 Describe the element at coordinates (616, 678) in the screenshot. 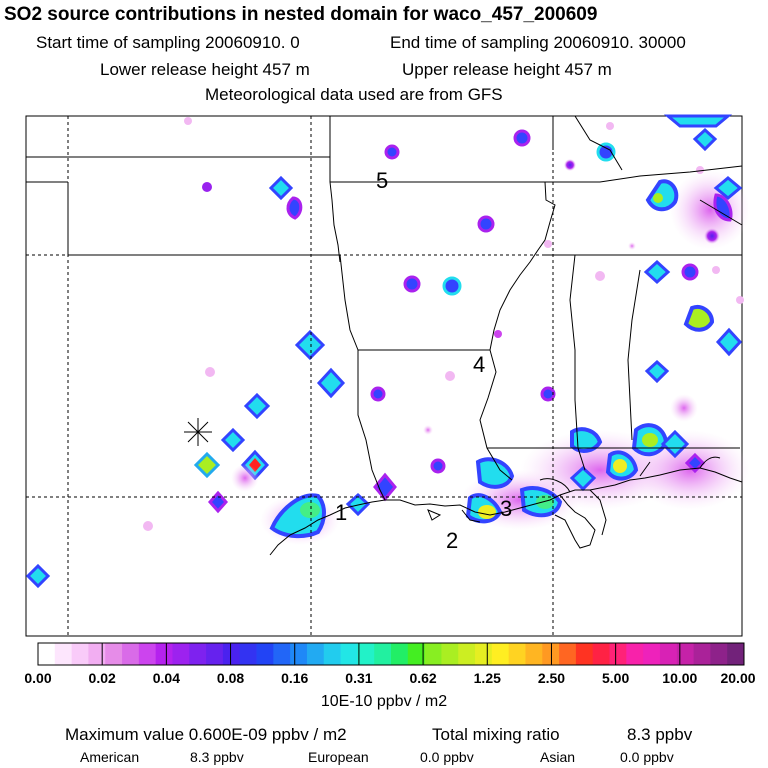

I see `colorbar-tick-label: 5.00` at that location.